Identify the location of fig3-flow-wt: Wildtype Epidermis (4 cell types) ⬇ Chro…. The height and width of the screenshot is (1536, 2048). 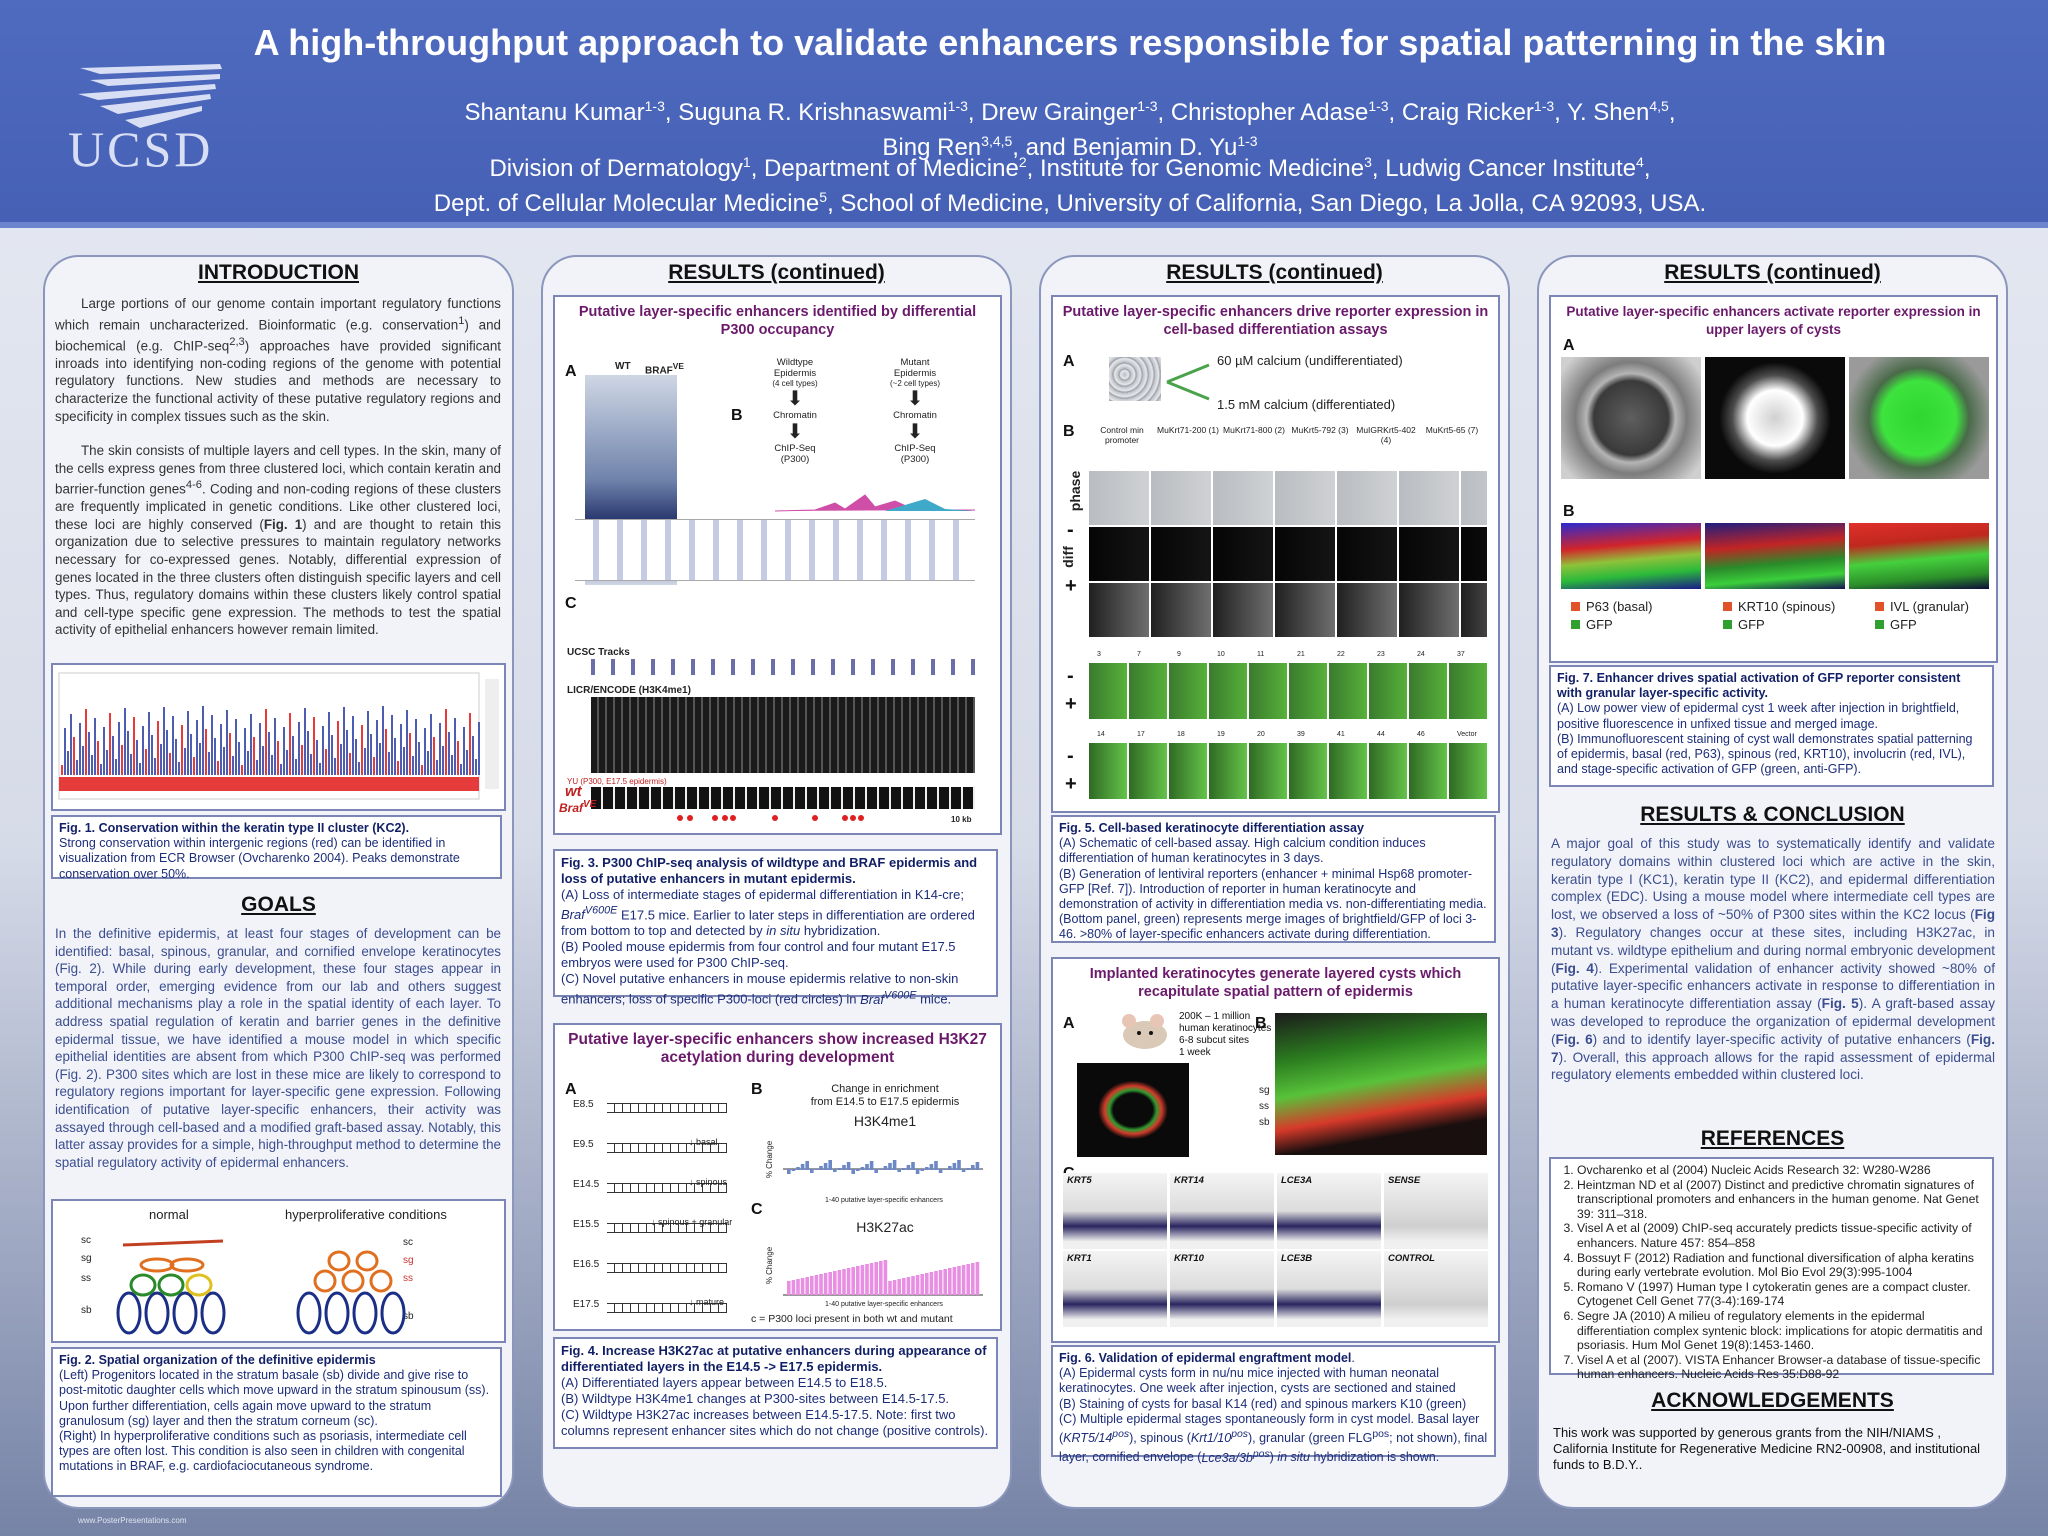
(795, 411).